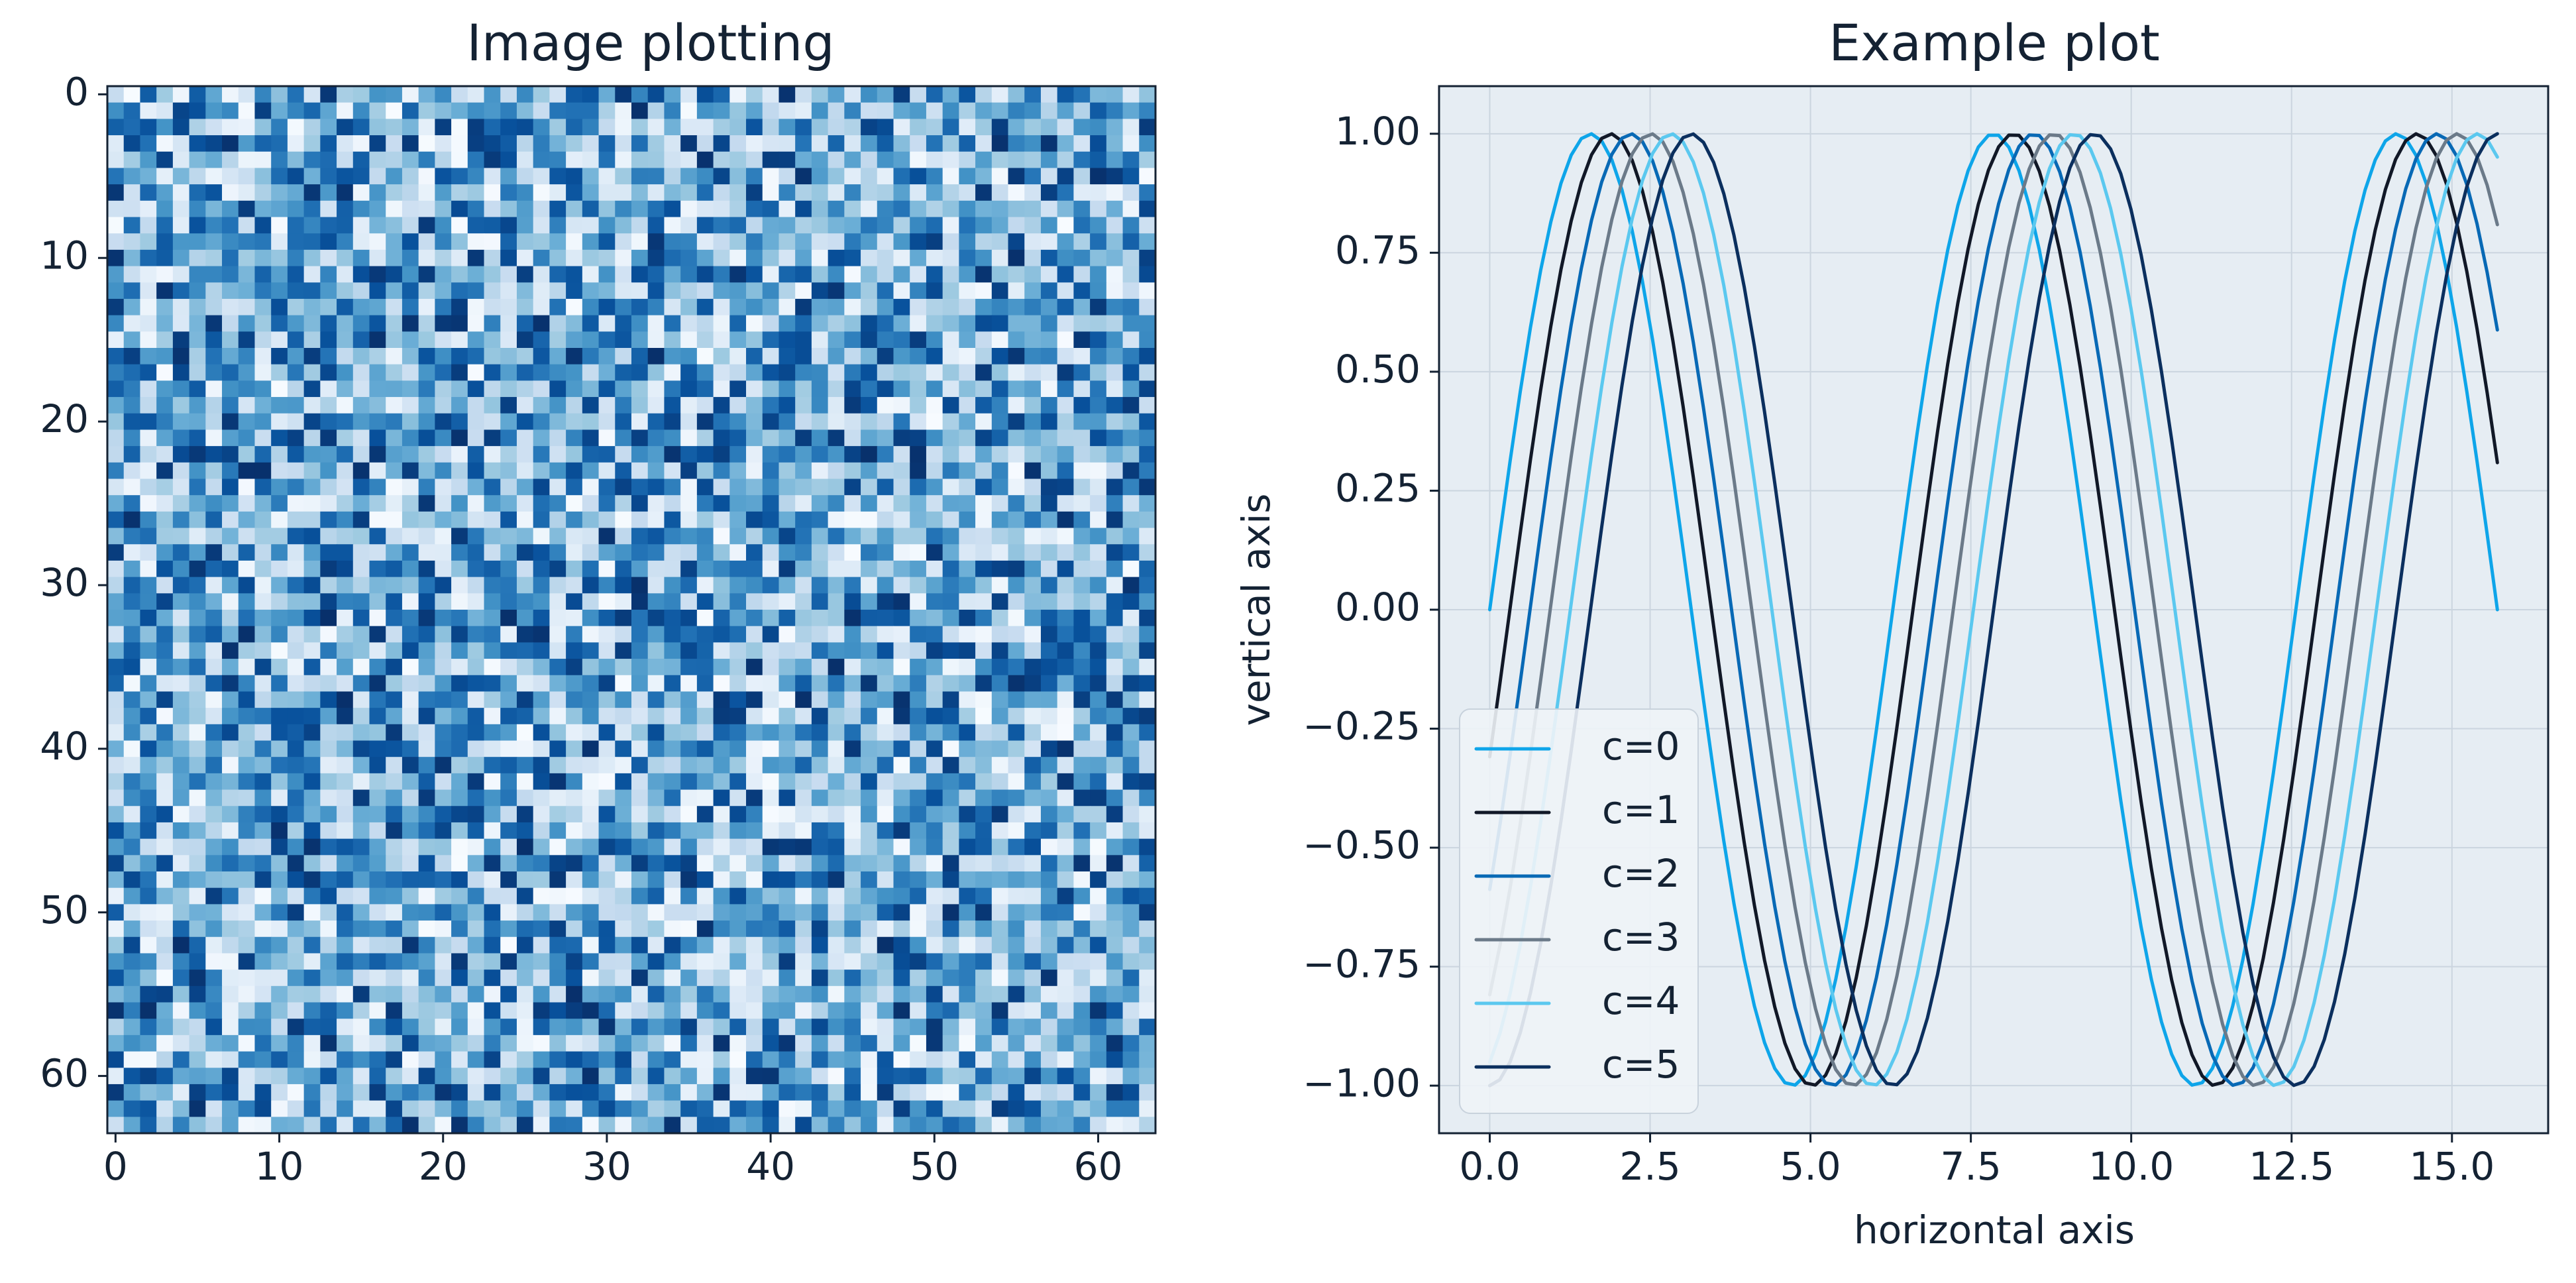  Describe the element at coordinates (1641, 937) in the screenshot. I see `legend-label: c=3` at that location.